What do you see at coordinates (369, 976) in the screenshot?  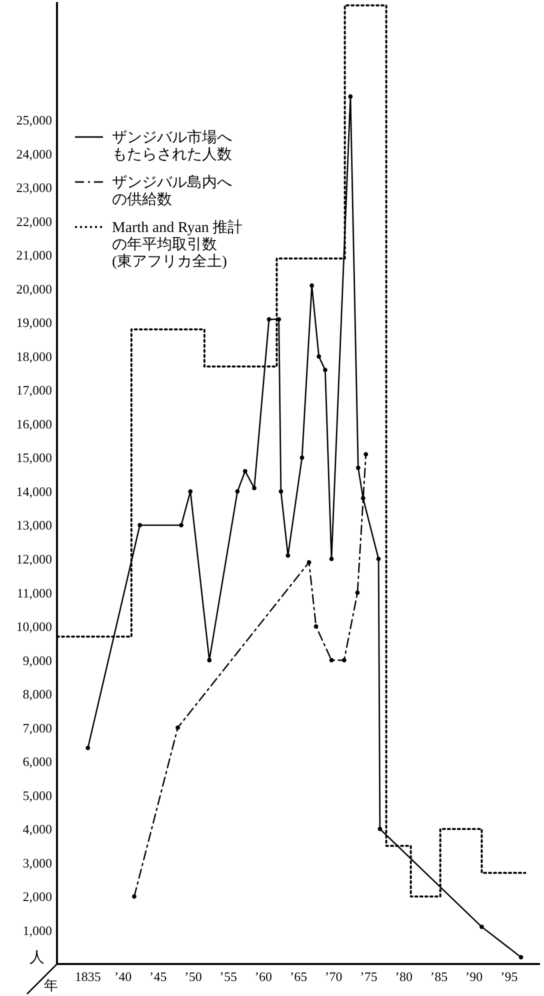 I see `x-tick-label: ’75` at bounding box center [369, 976].